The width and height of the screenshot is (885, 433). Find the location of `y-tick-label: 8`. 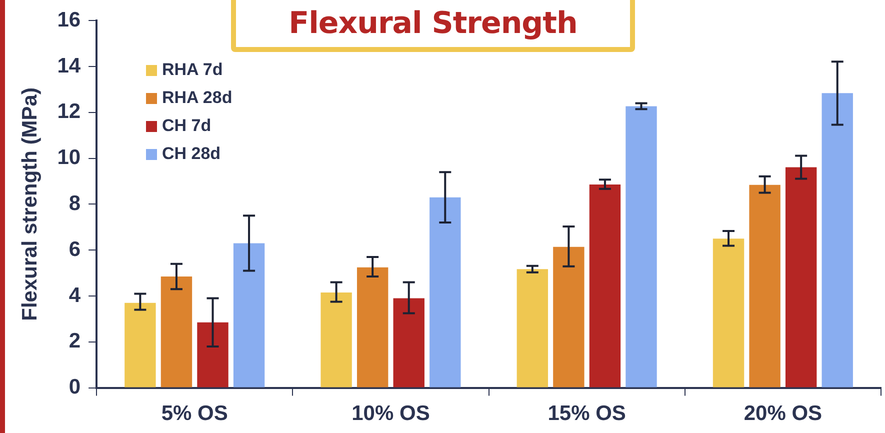

y-tick-label: 8 is located at coordinates (74, 203).